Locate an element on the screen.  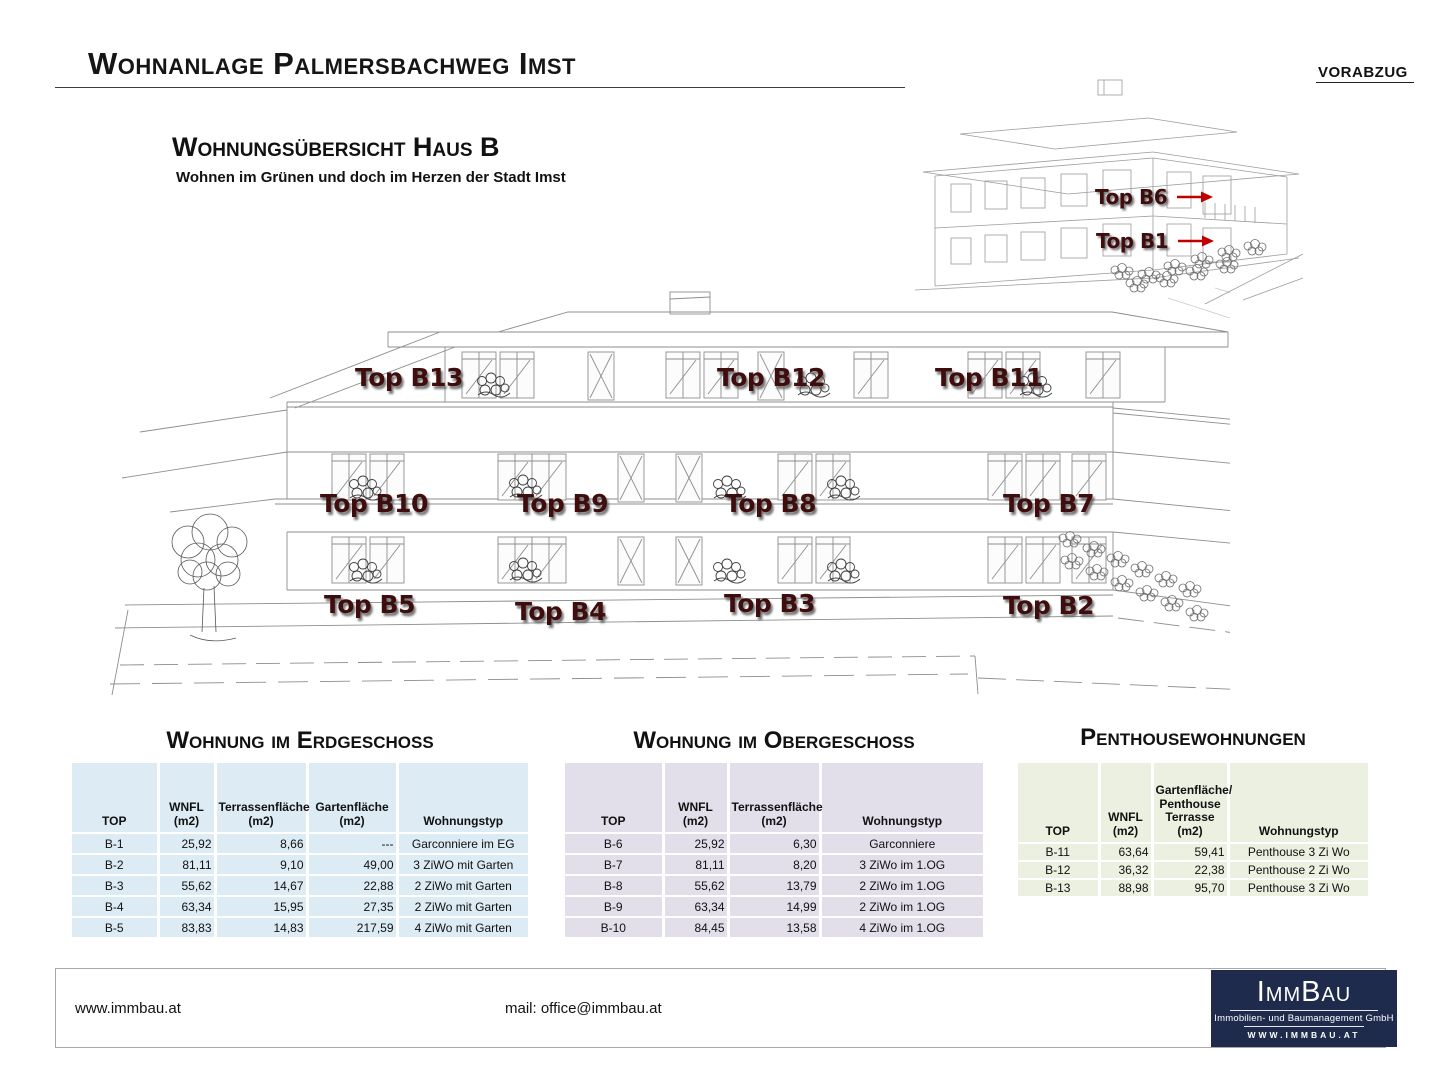
table-row: B-5 83,83 14,83 217,59 4 ZiWo mit Garten is located at coordinates (300, 926).